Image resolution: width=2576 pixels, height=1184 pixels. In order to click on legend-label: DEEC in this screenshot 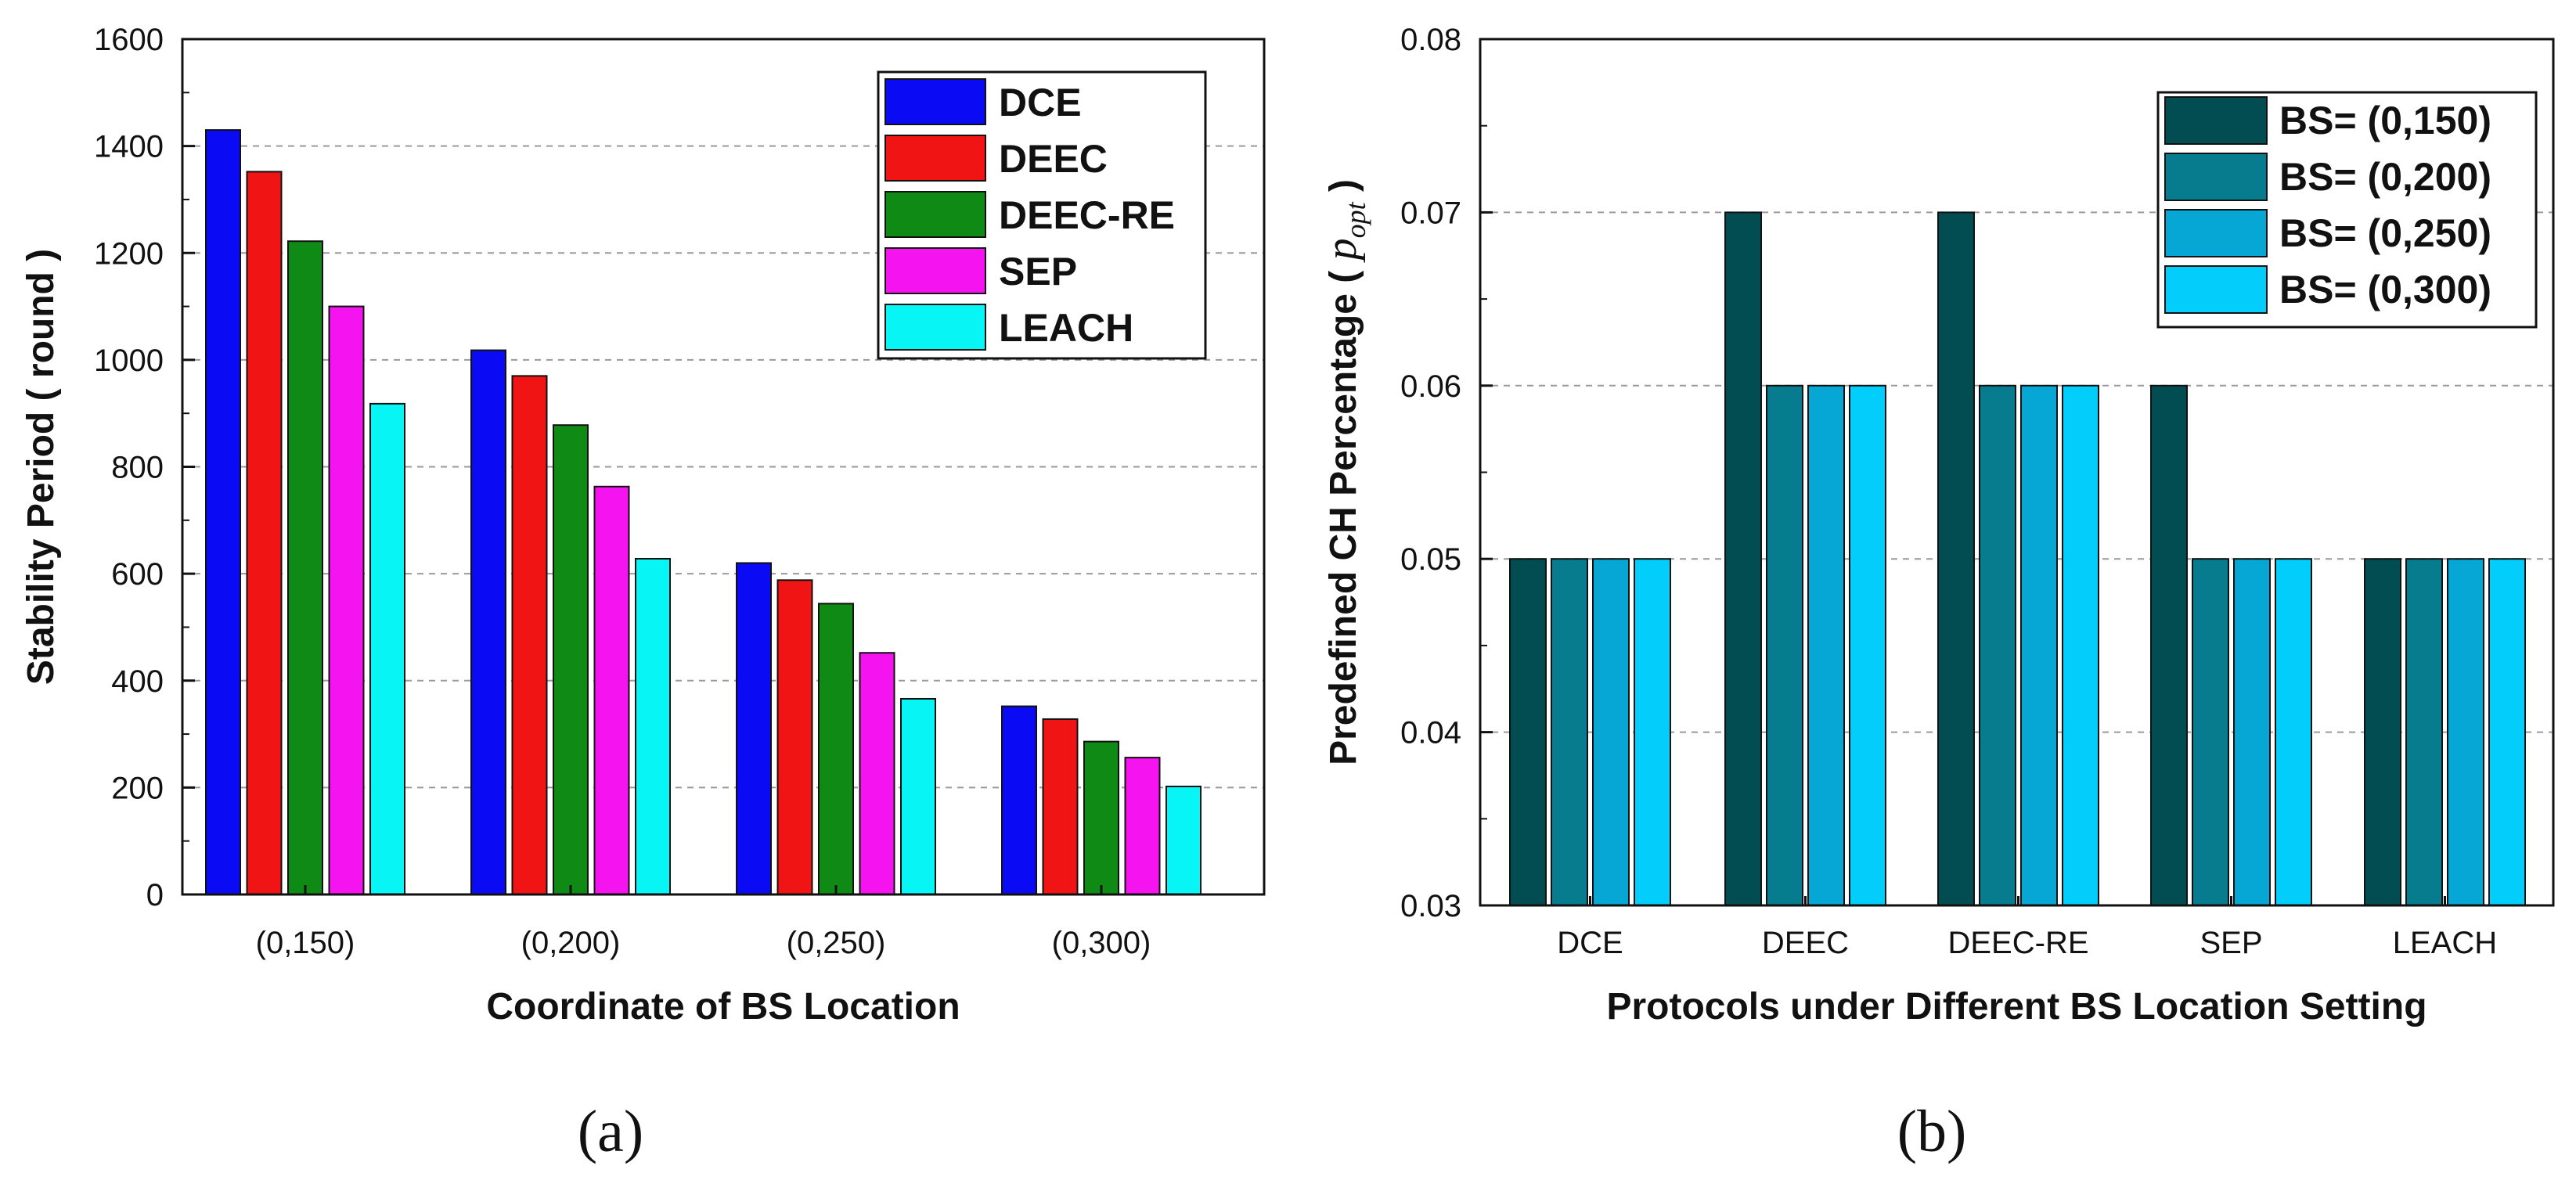, I will do `click(1053, 159)`.